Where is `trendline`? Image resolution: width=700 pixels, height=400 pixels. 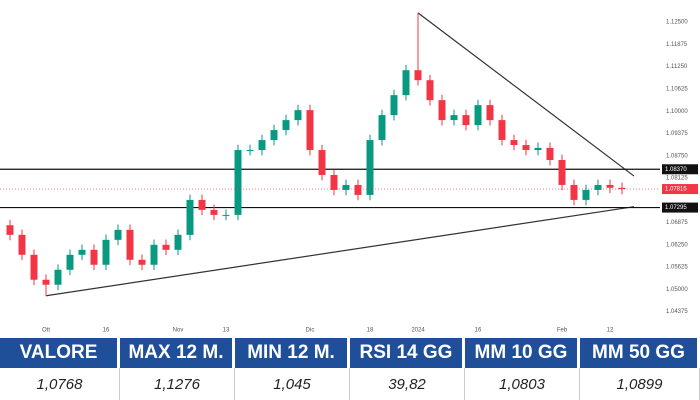 trendline is located at coordinates (526, 94).